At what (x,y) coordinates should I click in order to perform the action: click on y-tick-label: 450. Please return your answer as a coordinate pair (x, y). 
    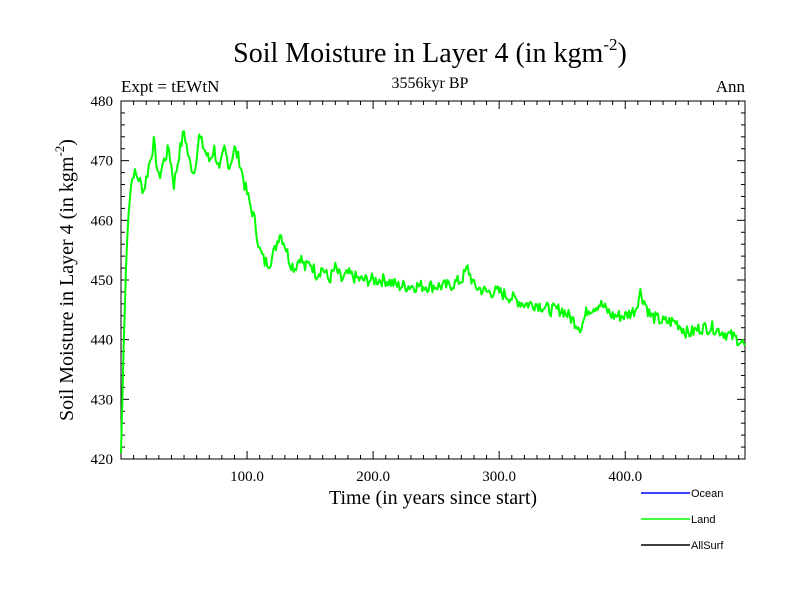
    Looking at the image, I should click on (102, 281).